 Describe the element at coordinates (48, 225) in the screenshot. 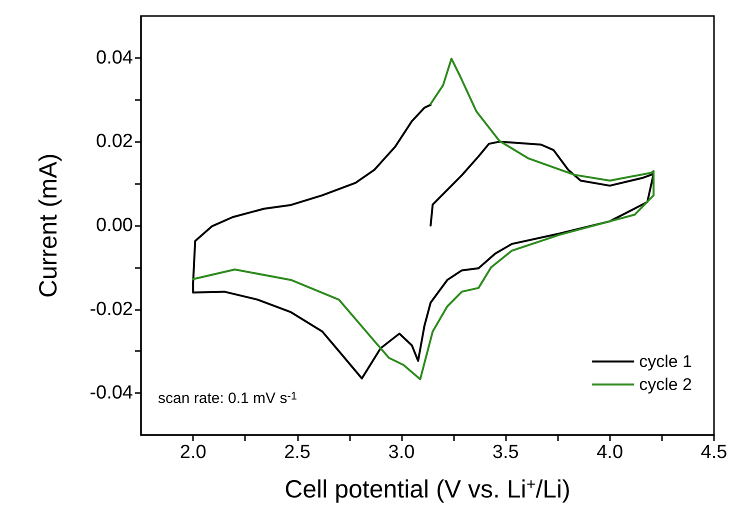

I see `y-axis-title: Current (mA)` at that location.